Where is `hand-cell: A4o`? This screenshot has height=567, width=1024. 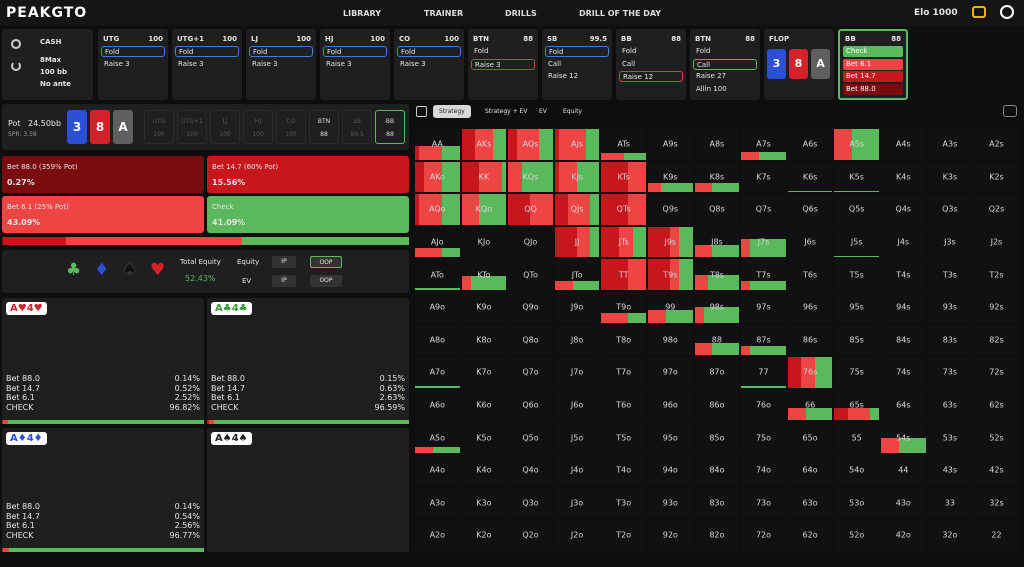
hand-cell: A4o is located at coordinates (437, 470).